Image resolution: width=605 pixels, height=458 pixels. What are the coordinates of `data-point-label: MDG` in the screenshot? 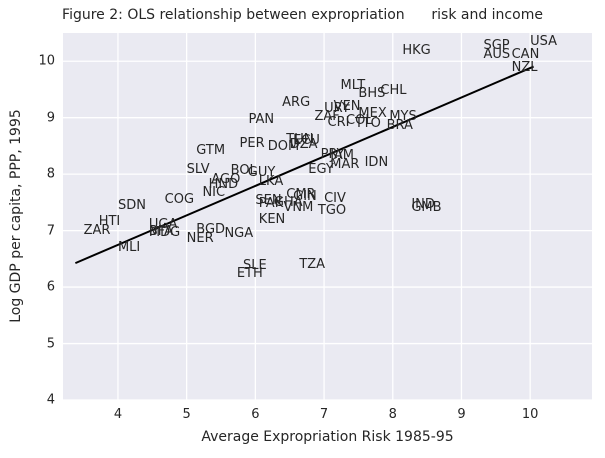 It's located at (164, 232).